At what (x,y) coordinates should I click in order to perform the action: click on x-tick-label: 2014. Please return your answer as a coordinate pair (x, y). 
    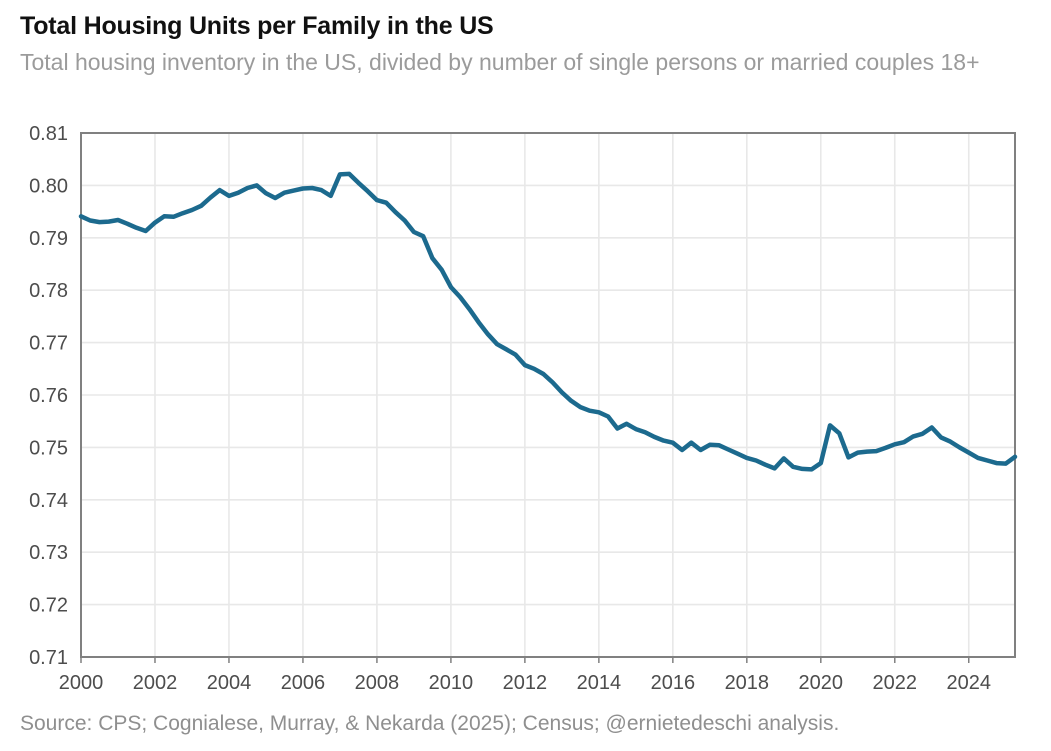
    Looking at the image, I should click on (599, 683).